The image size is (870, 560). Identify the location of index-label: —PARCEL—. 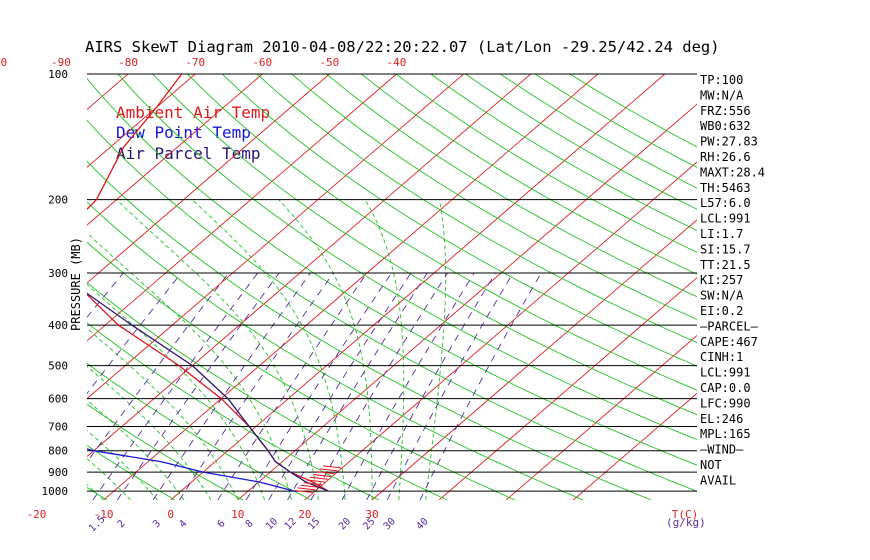
(729, 326).